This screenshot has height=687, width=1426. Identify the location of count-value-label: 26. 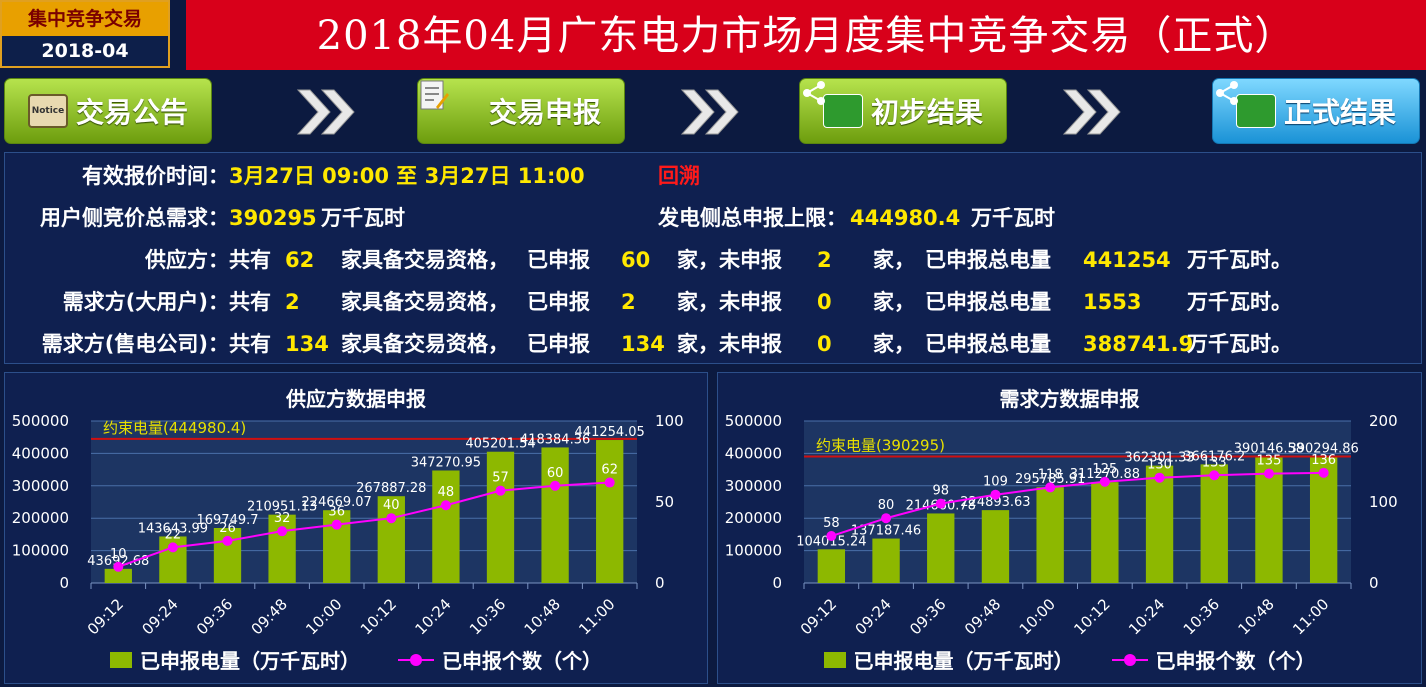
(227, 528).